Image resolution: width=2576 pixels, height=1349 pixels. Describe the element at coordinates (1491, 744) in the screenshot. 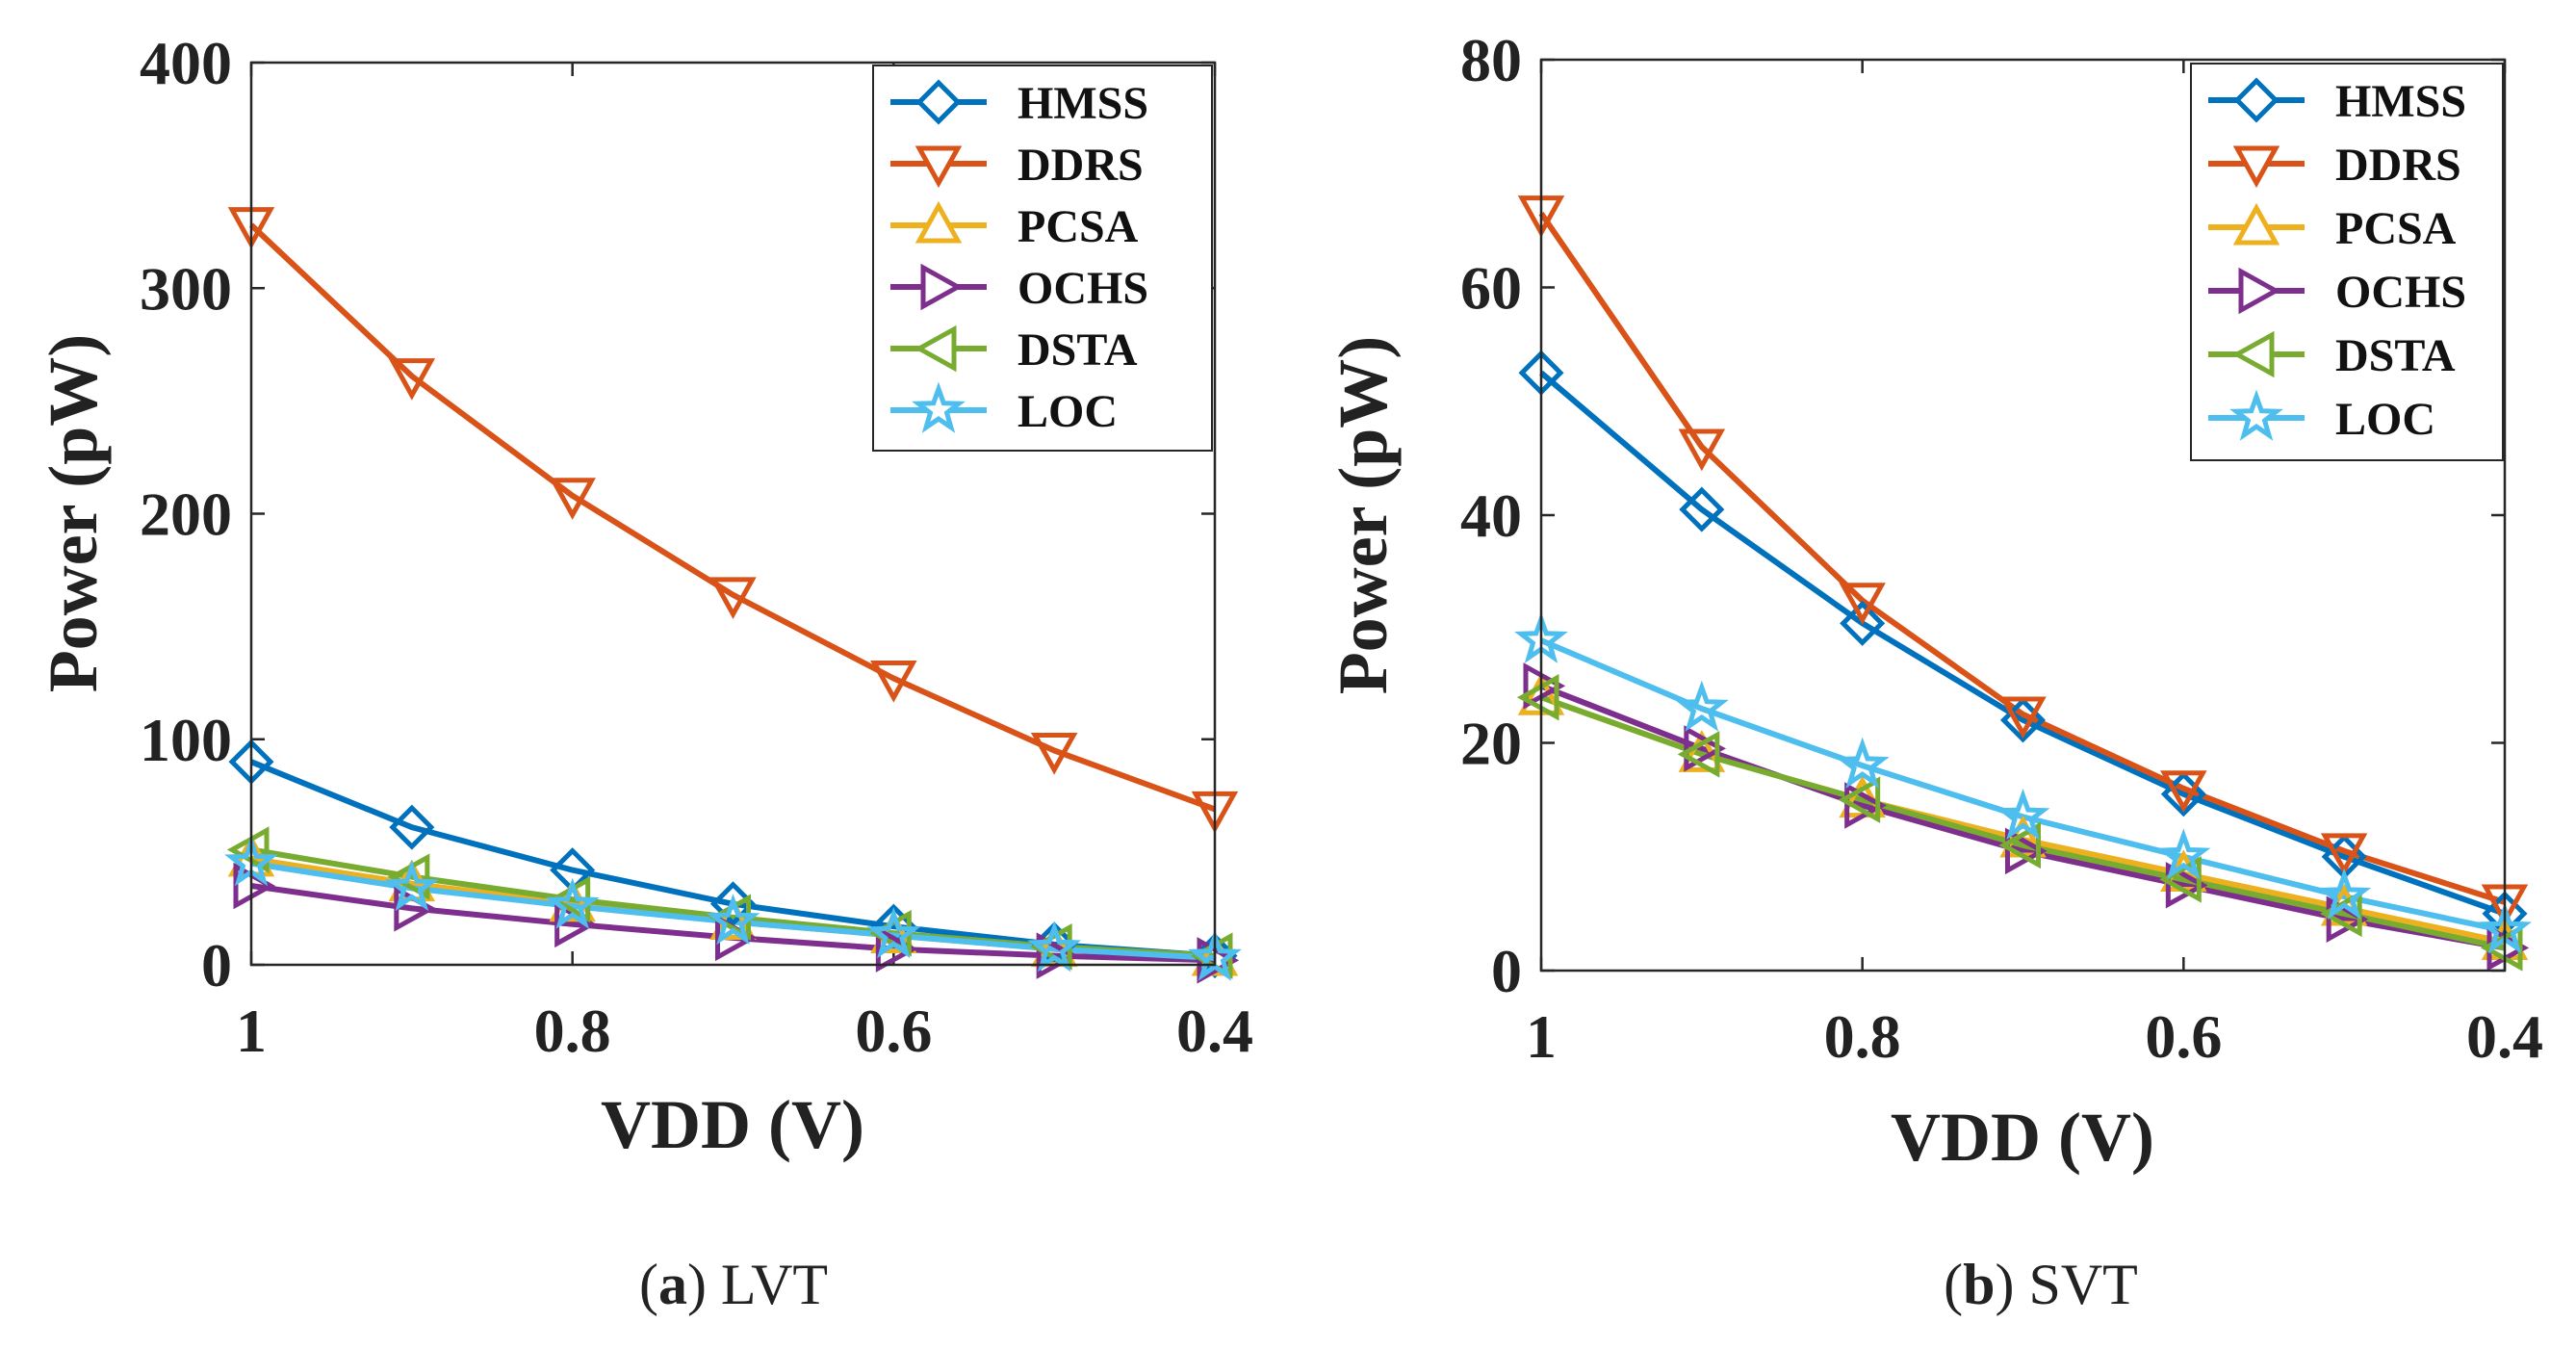

I see `y-tick-label: 20` at that location.